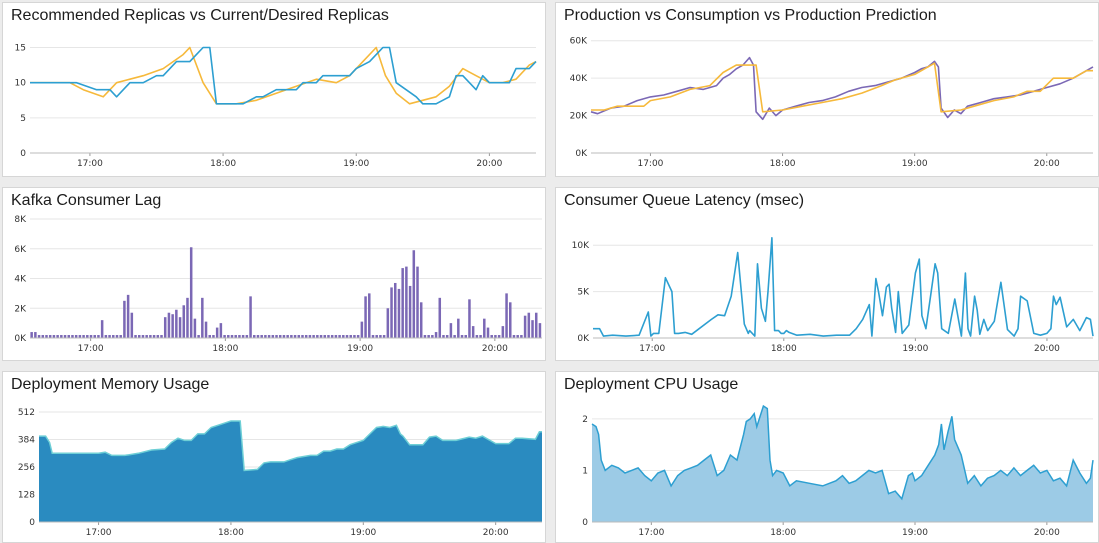  I want to click on area-fill, so click(842, 464).